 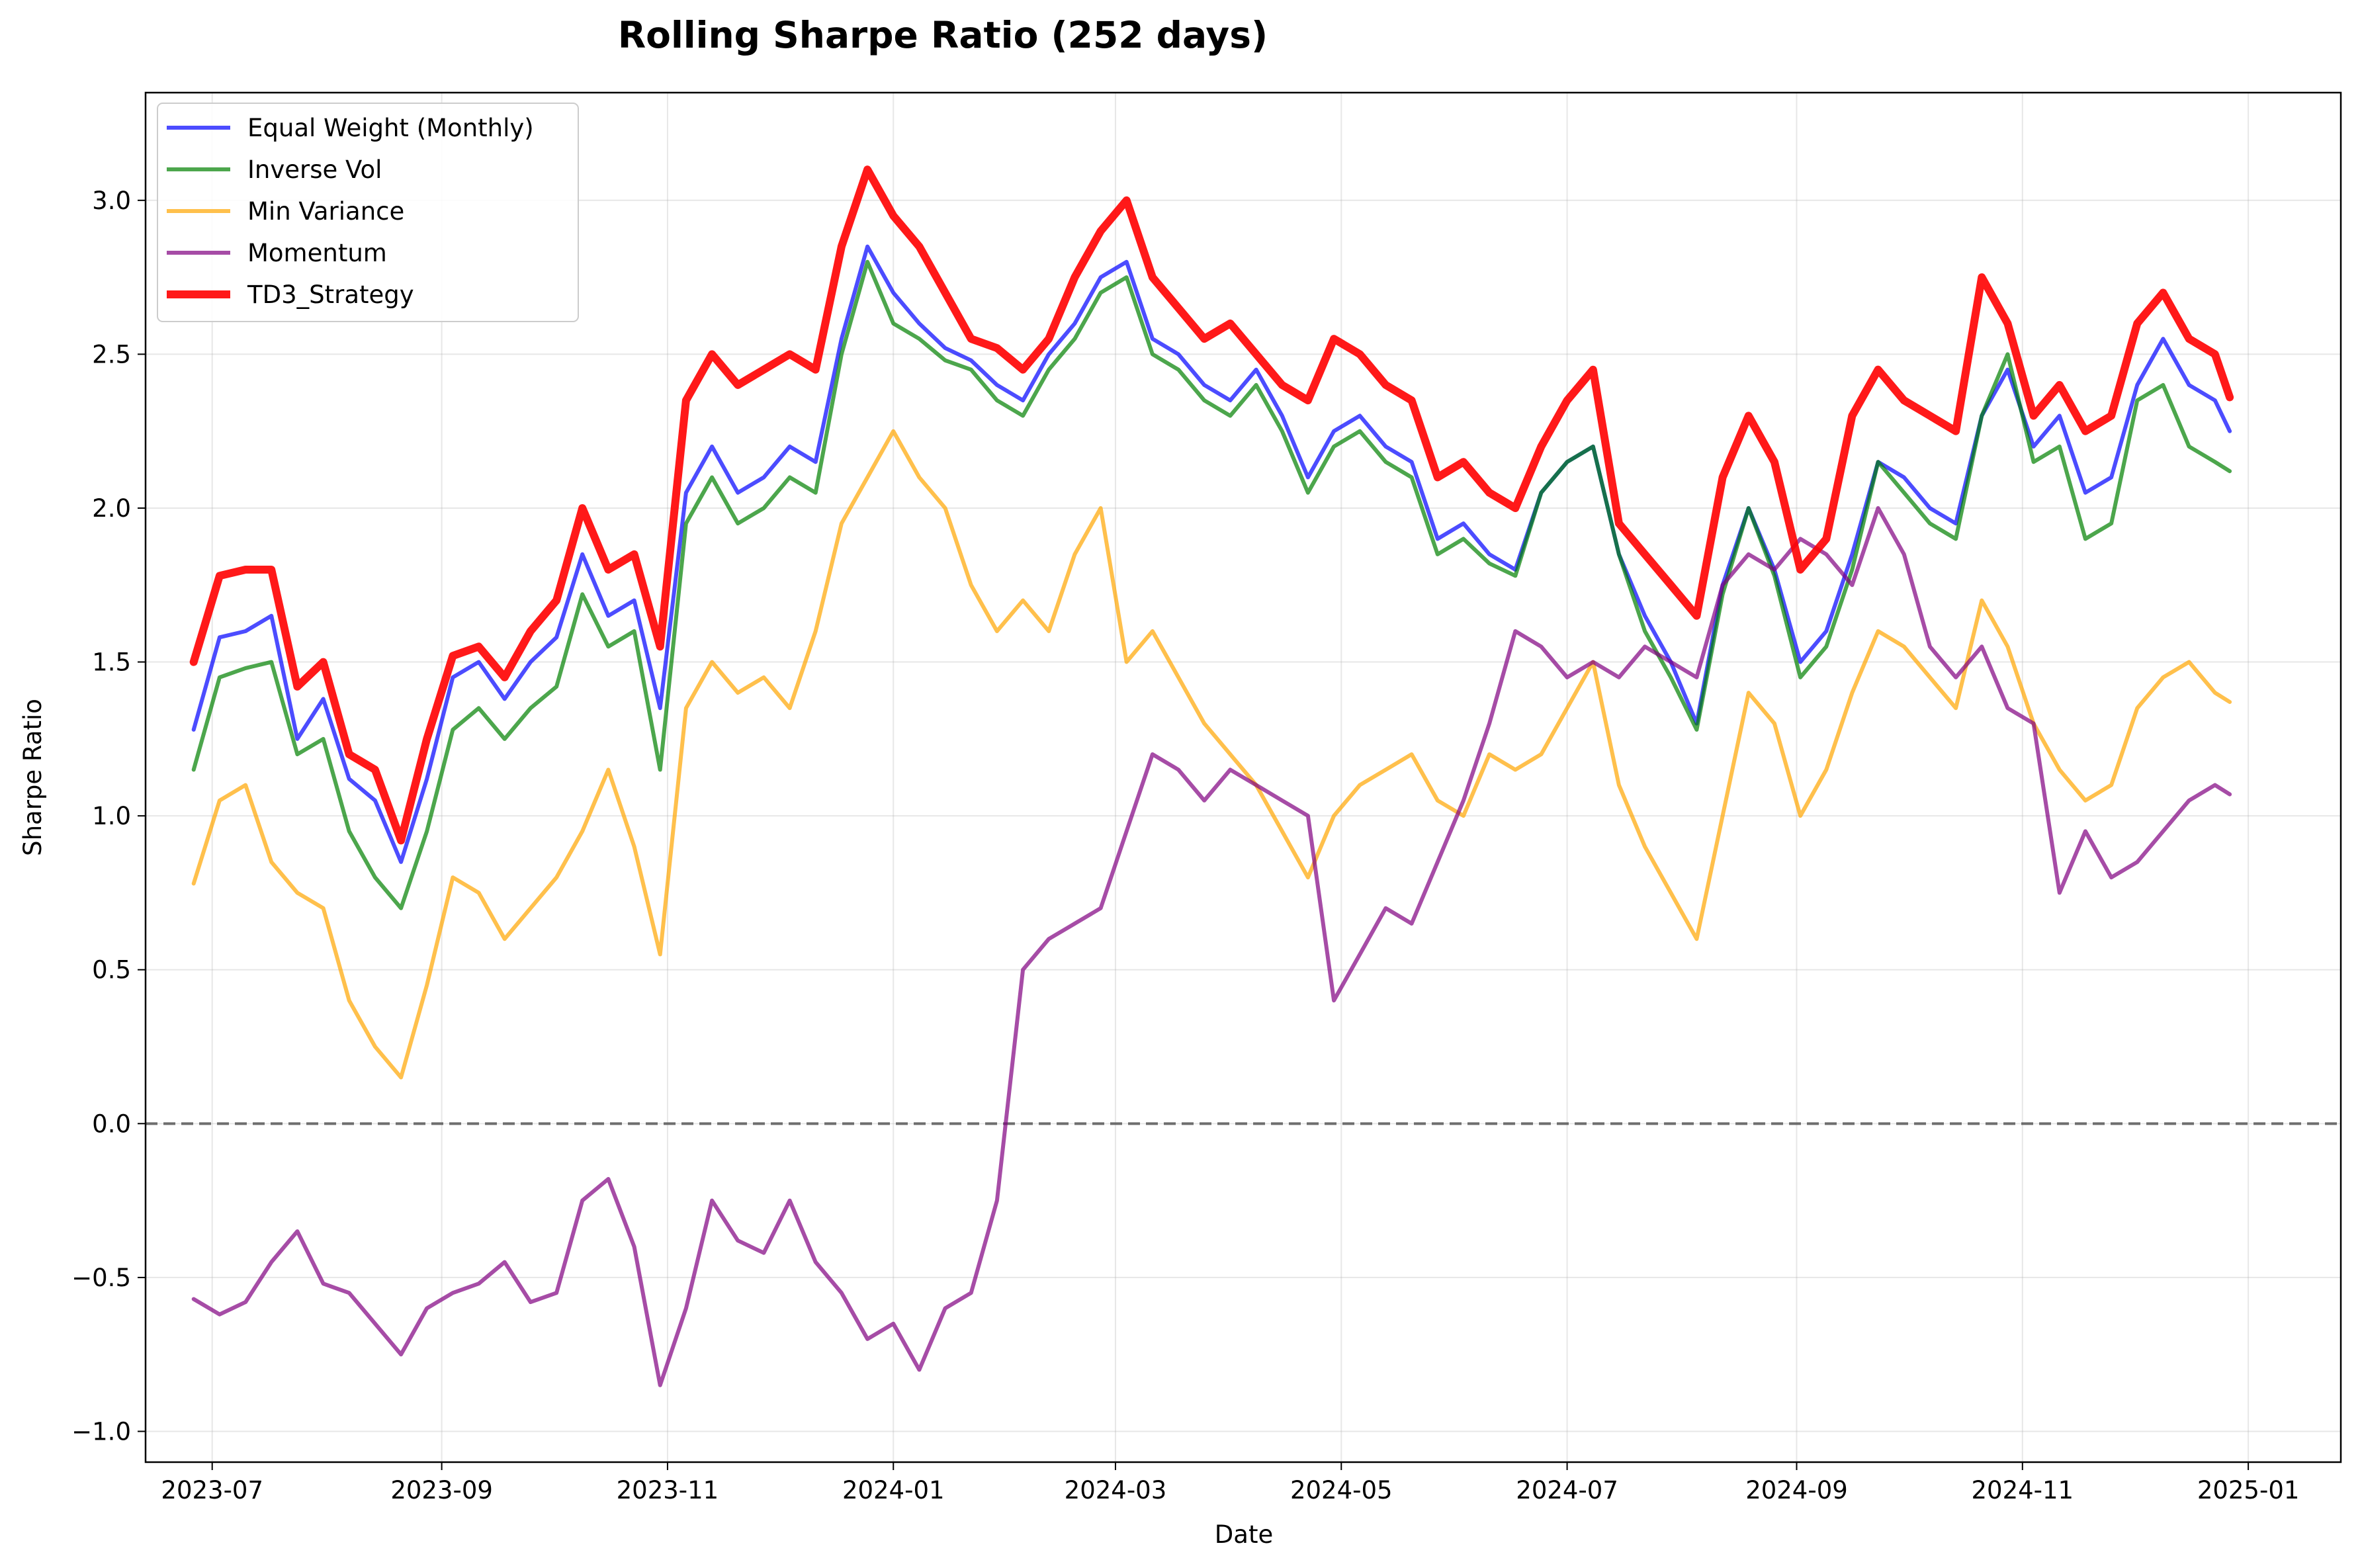 What do you see at coordinates (330, 295) in the screenshot?
I see `legend-label: TD3_Strategy` at bounding box center [330, 295].